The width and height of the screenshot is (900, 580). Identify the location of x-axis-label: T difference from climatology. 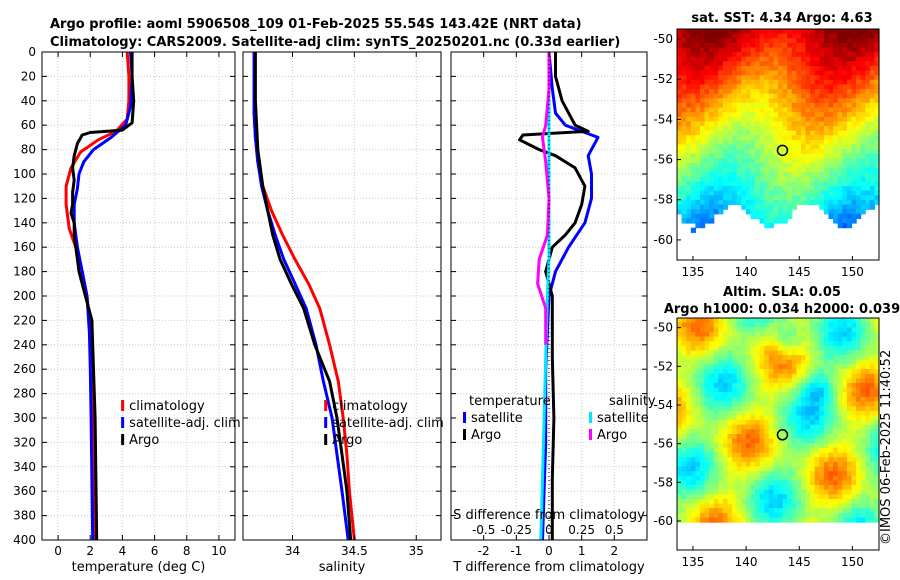
(548, 567).